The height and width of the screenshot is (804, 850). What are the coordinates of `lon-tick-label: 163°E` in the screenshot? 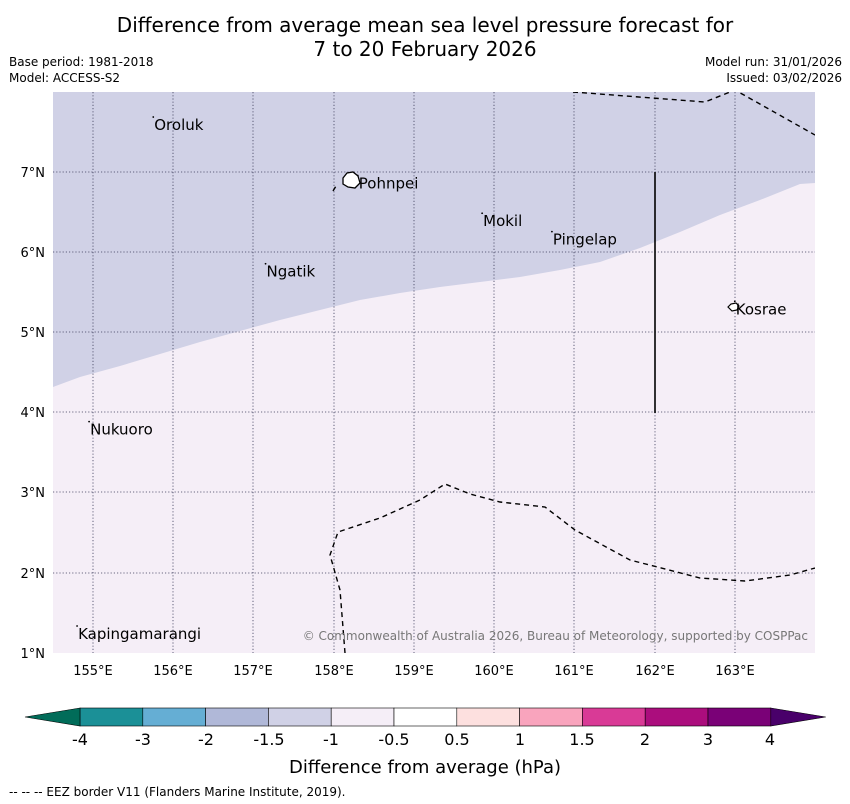 It's located at (735, 671).